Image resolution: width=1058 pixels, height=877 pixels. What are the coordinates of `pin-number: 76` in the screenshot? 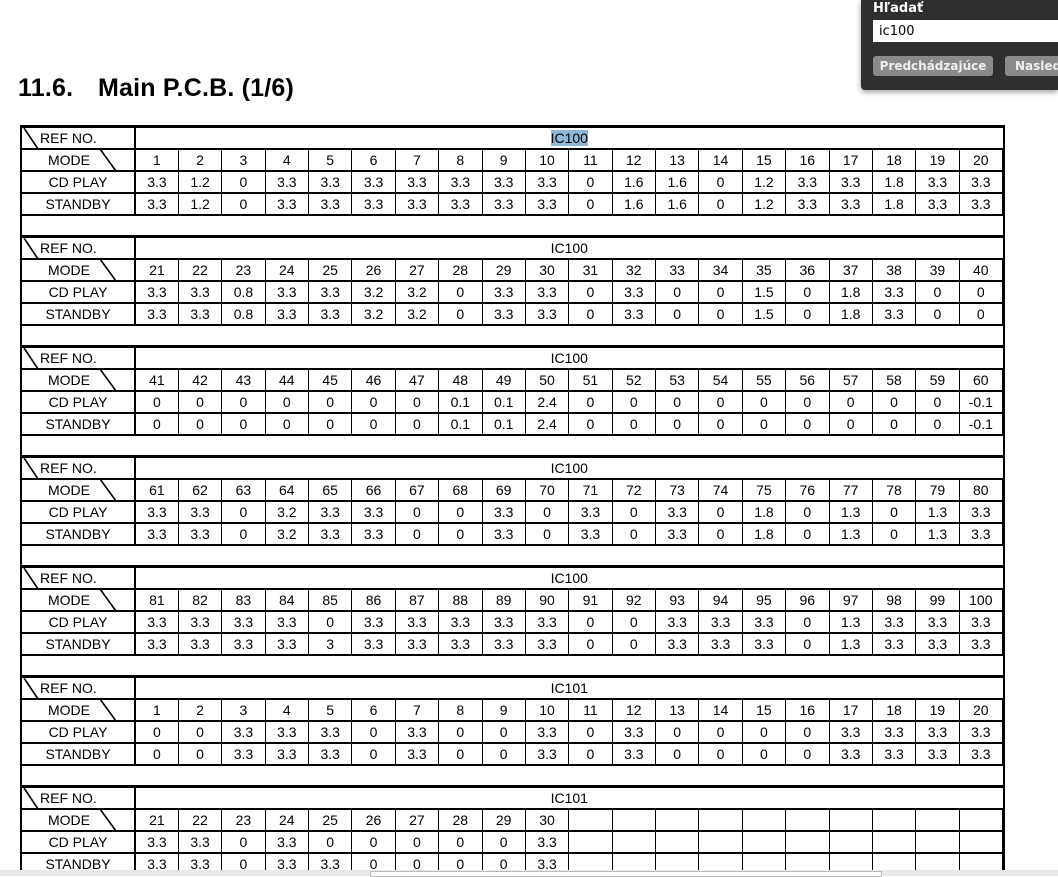 It's located at (807, 490).